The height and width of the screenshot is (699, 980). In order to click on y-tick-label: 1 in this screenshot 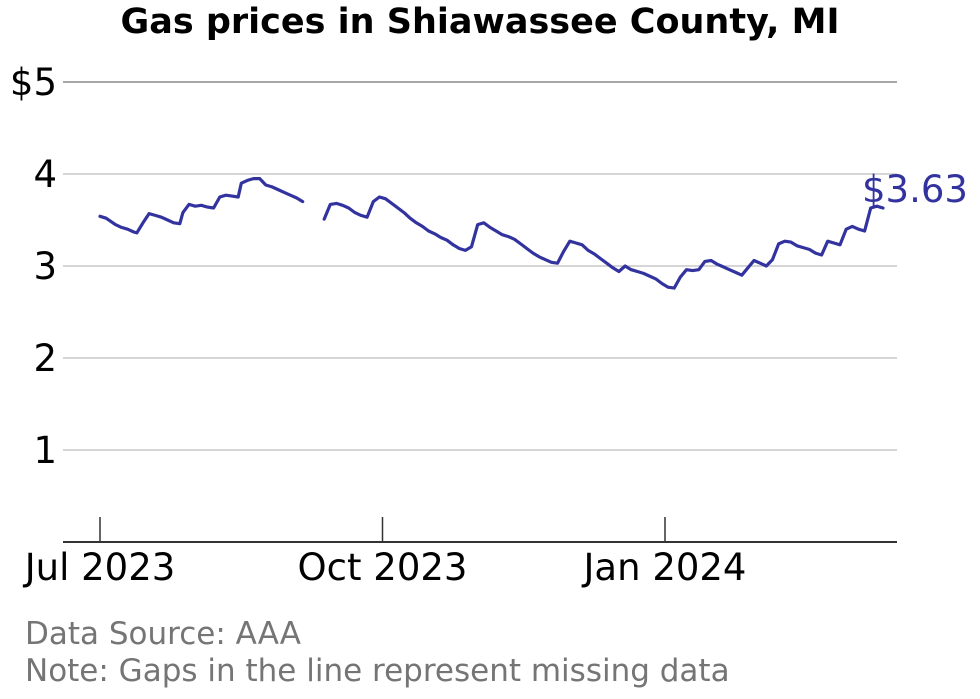, I will do `click(45, 450)`.